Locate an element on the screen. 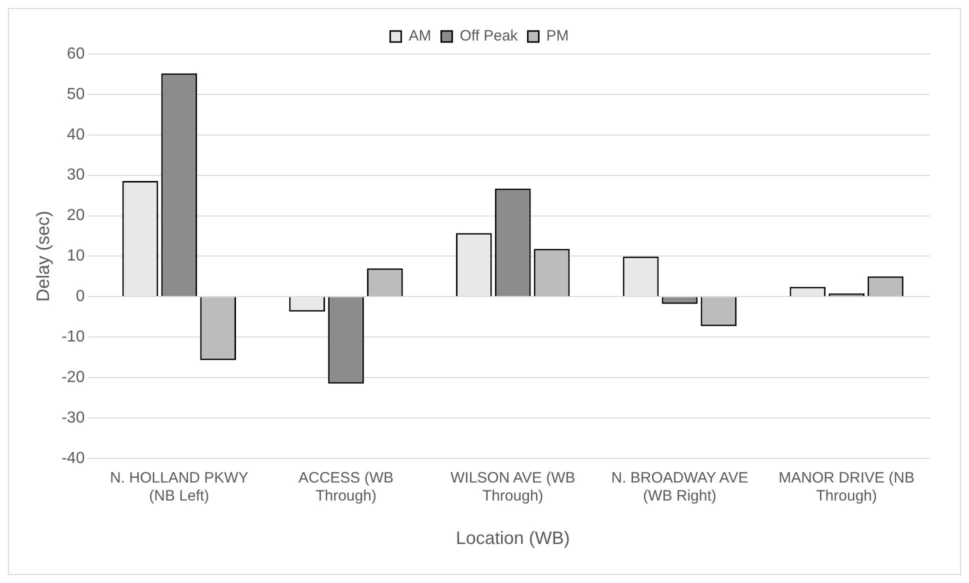 The image size is (969, 583). y-tick-label: 0 is located at coordinates (80, 297).